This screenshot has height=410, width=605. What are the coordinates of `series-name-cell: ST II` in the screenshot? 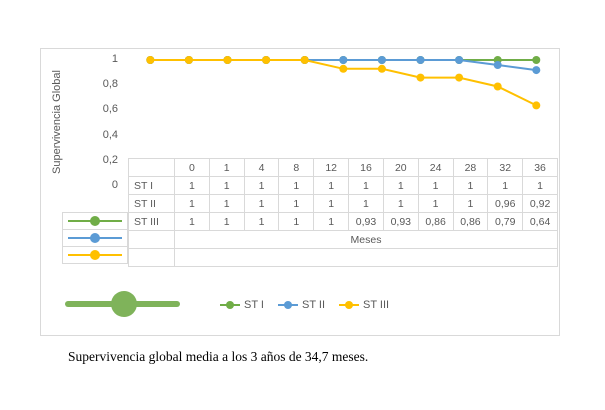 It's located at (151, 203).